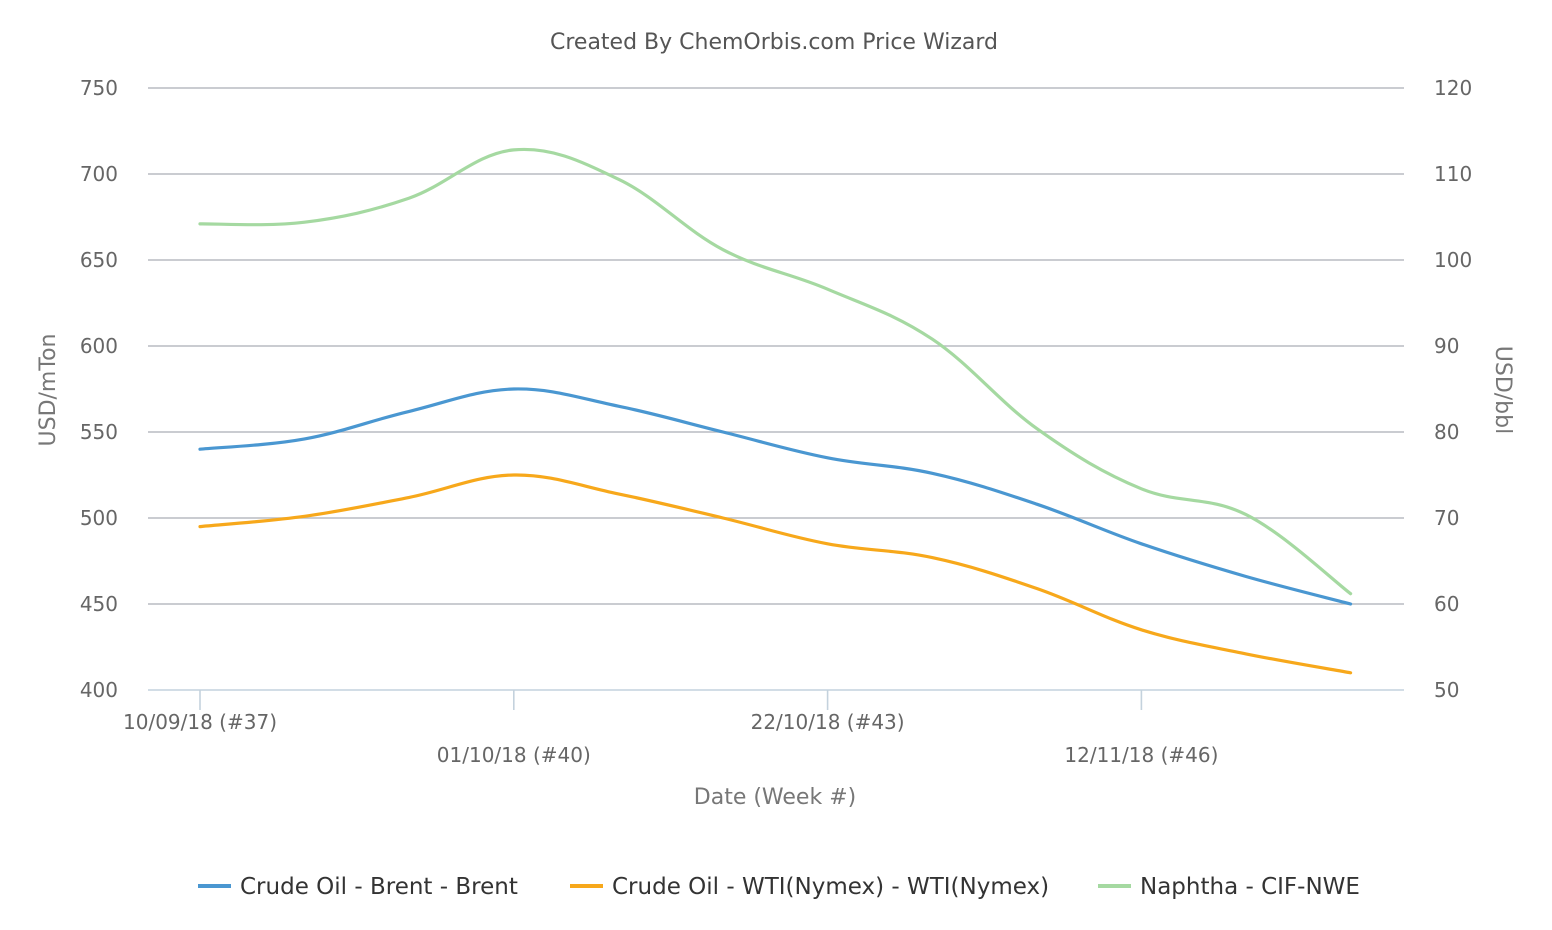  What do you see at coordinates (1453, 174) in the screenshot?
I see `right-y-tick-label: 110` at bounding box center [1453, 174].